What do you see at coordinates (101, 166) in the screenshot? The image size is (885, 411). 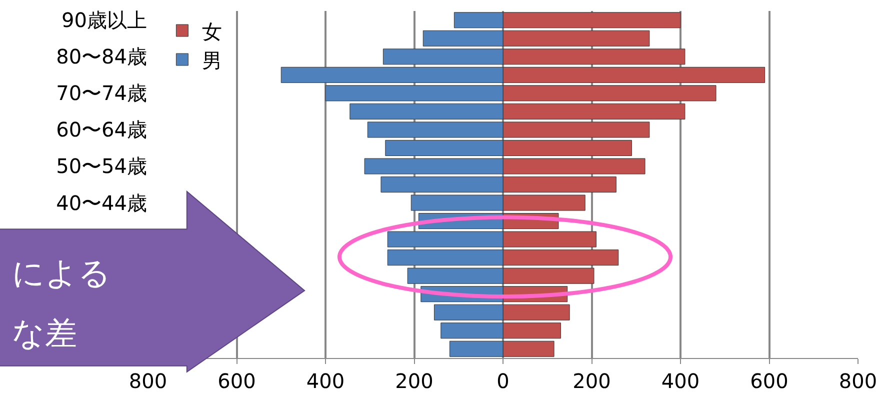 I see `y-tick-label: 50〜54歳` at bounding box center [101, 166].